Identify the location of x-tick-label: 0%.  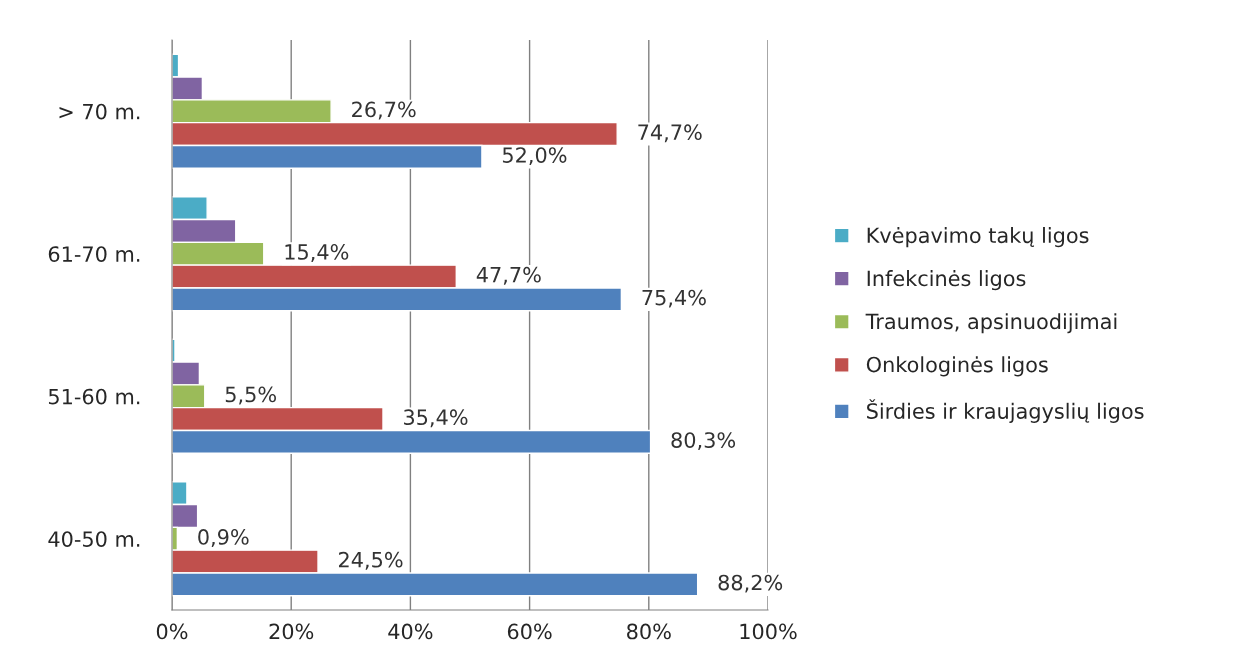
(172, 631).